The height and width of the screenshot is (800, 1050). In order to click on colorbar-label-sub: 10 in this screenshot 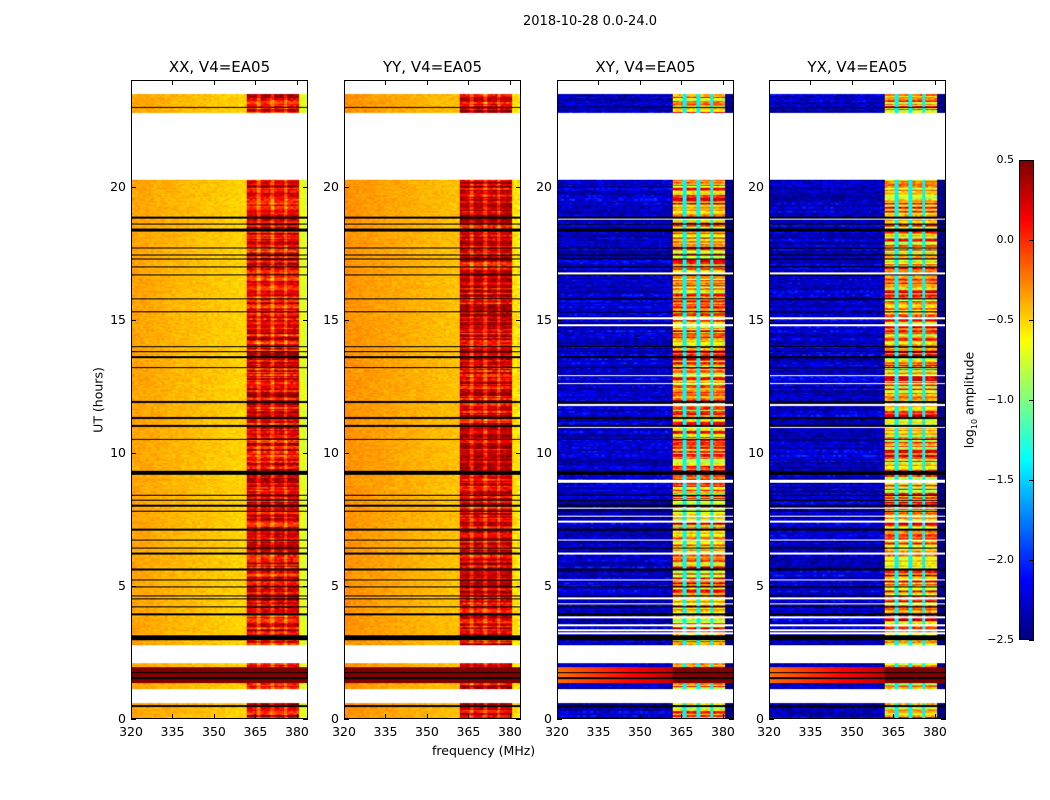, I will do `click(974, 424)`.